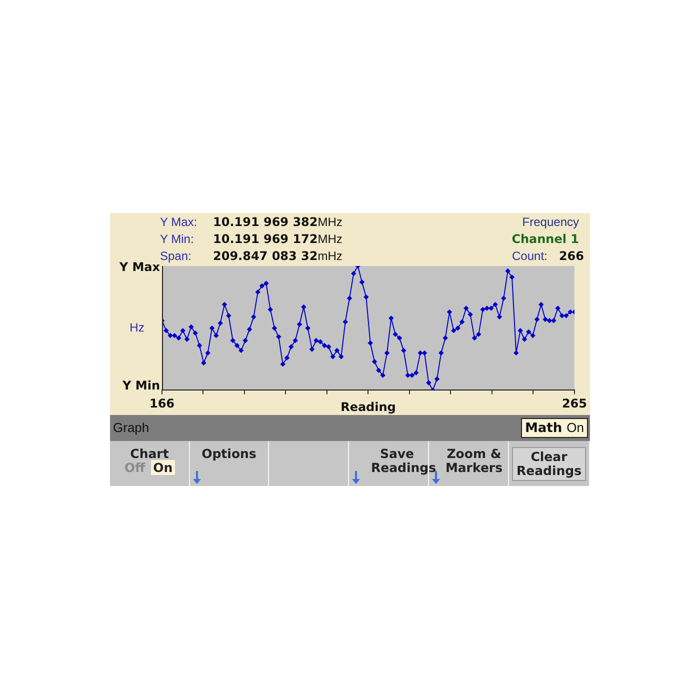 This screenshot has height=700, width=700. I want to click on text: Clear Readings, so click(549, 464).